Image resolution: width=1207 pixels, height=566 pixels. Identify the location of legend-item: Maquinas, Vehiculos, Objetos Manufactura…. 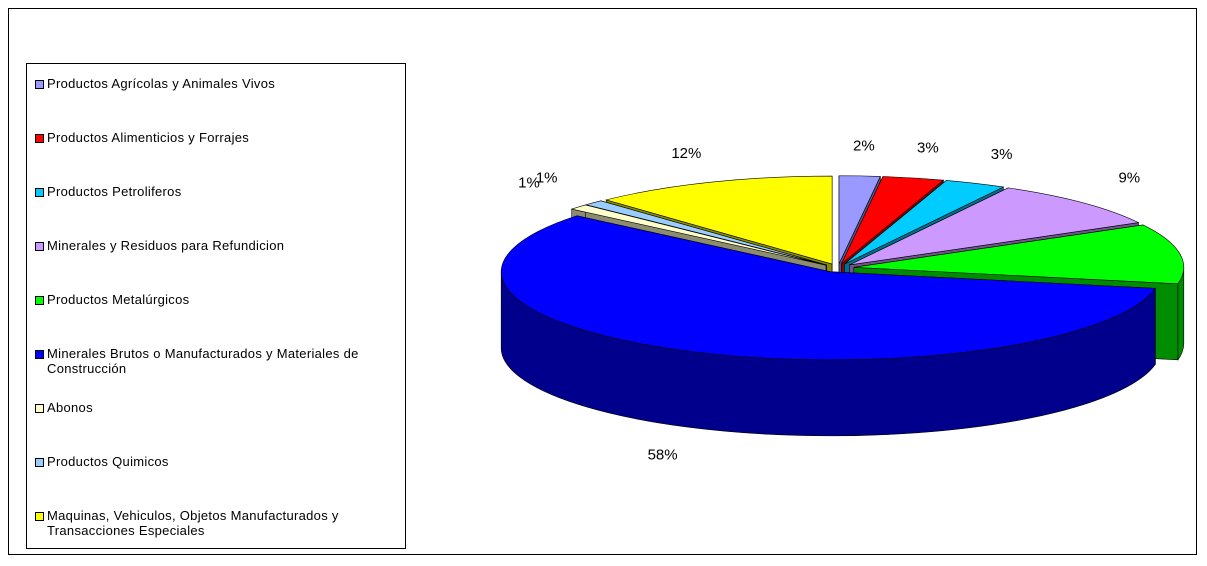
(216, 535).